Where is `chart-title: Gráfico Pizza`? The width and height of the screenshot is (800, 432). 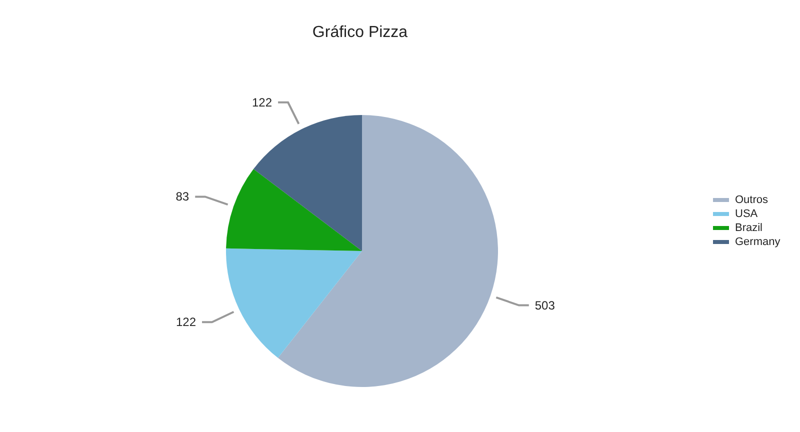 chart-title: Gráfico Pizza is located at coordinates (360, 33).